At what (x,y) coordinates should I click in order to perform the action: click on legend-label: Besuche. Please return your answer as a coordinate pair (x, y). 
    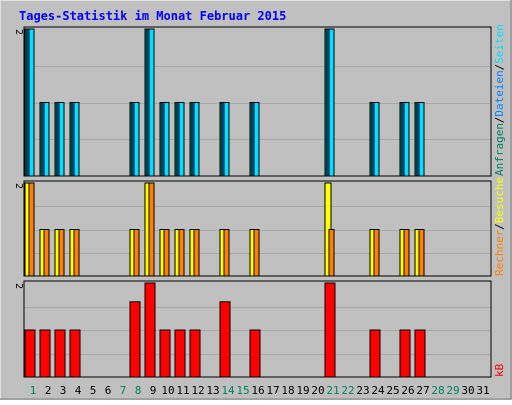
    Looking at the image, I should click on (499, 200).